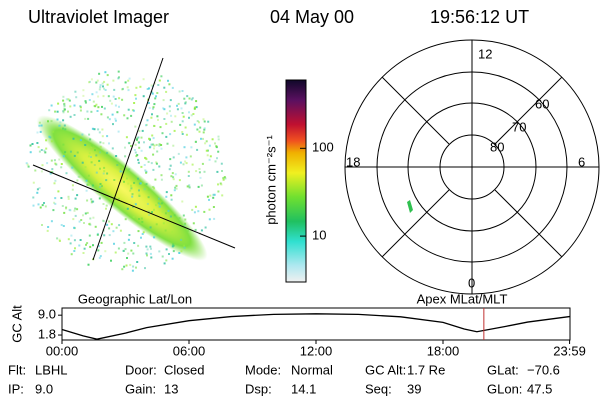 The height and width of the screenshot is (400, 600). Describe the element at coordinates (128, 159) in the screenshot. I see `geo-line` at that location.